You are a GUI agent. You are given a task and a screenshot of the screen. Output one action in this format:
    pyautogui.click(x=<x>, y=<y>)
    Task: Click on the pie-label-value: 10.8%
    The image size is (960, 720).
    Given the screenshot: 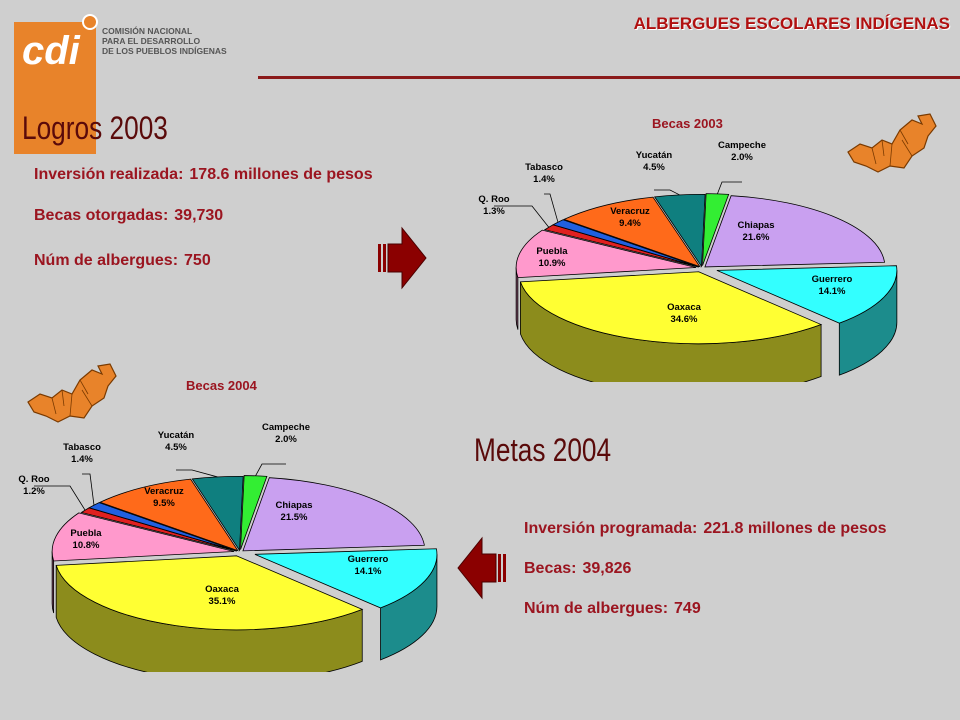 What is the action you would take?
    pyautogui.click(x=86, y=545)
    